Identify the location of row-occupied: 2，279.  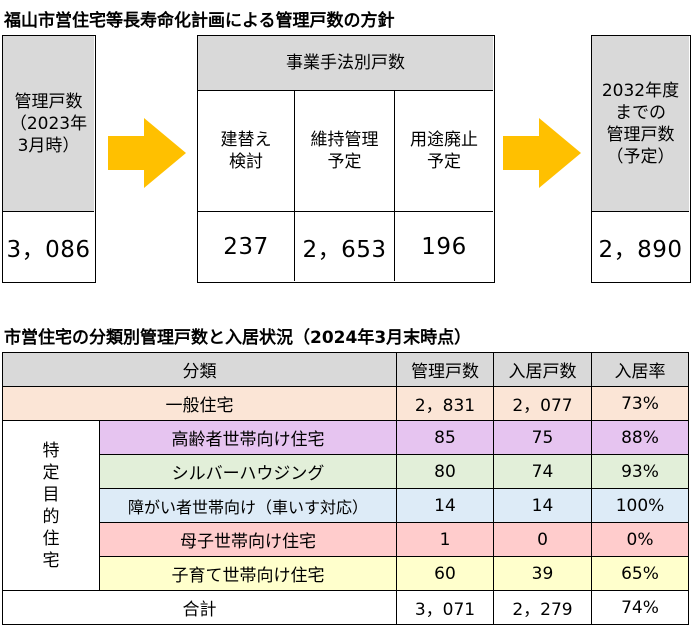
(542, 607).